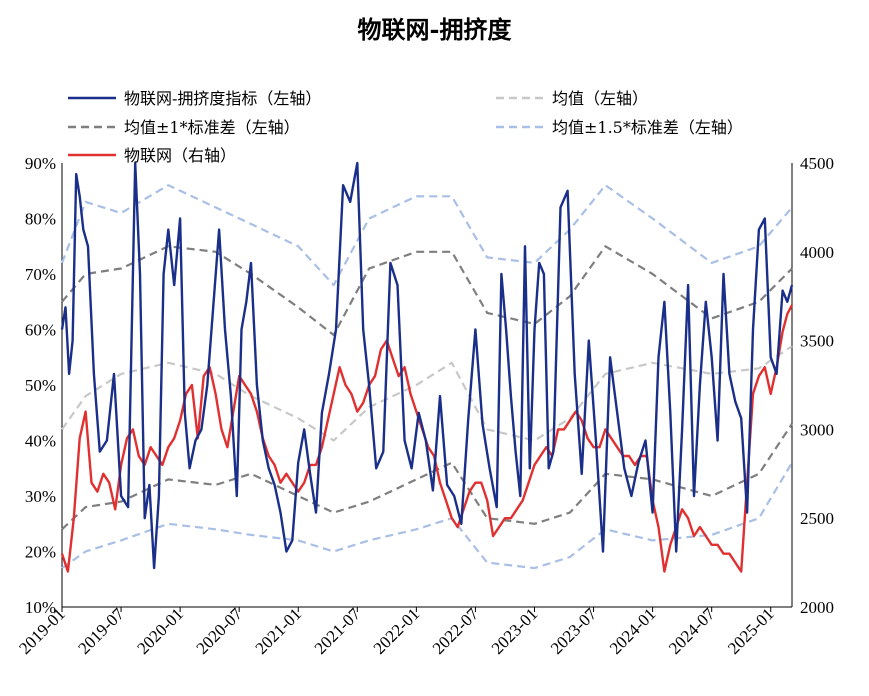 Image resolution: width=869 pixels, height=696 pixels. Describe the element at coordinates (426, 235) in the screenshot. I see `series-line-sd15_upper` at that location.